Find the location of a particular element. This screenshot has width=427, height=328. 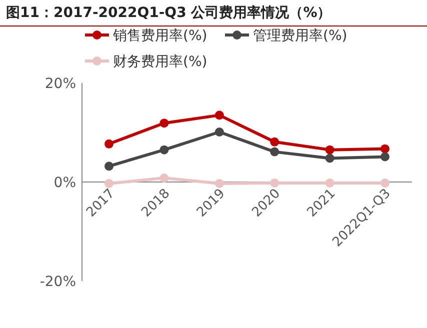

legend-label: 管理费用率(%) is located at coordinates (300, 36).